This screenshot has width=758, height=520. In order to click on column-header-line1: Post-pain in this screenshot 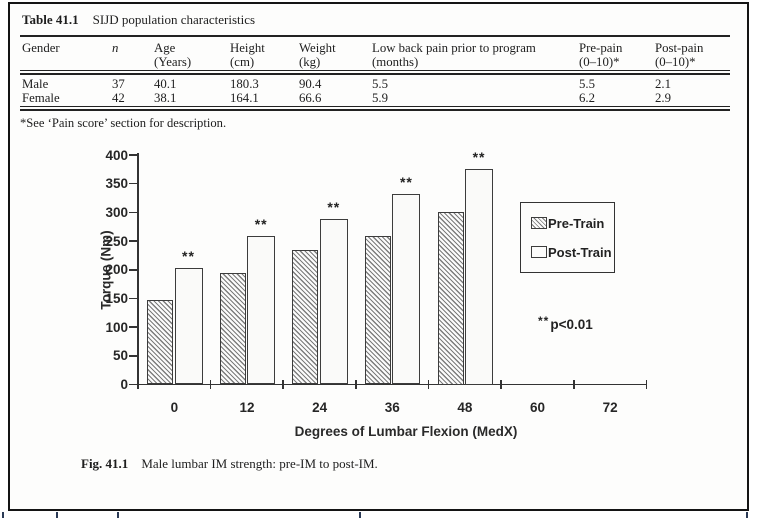, I will do `click(679, 48)`.